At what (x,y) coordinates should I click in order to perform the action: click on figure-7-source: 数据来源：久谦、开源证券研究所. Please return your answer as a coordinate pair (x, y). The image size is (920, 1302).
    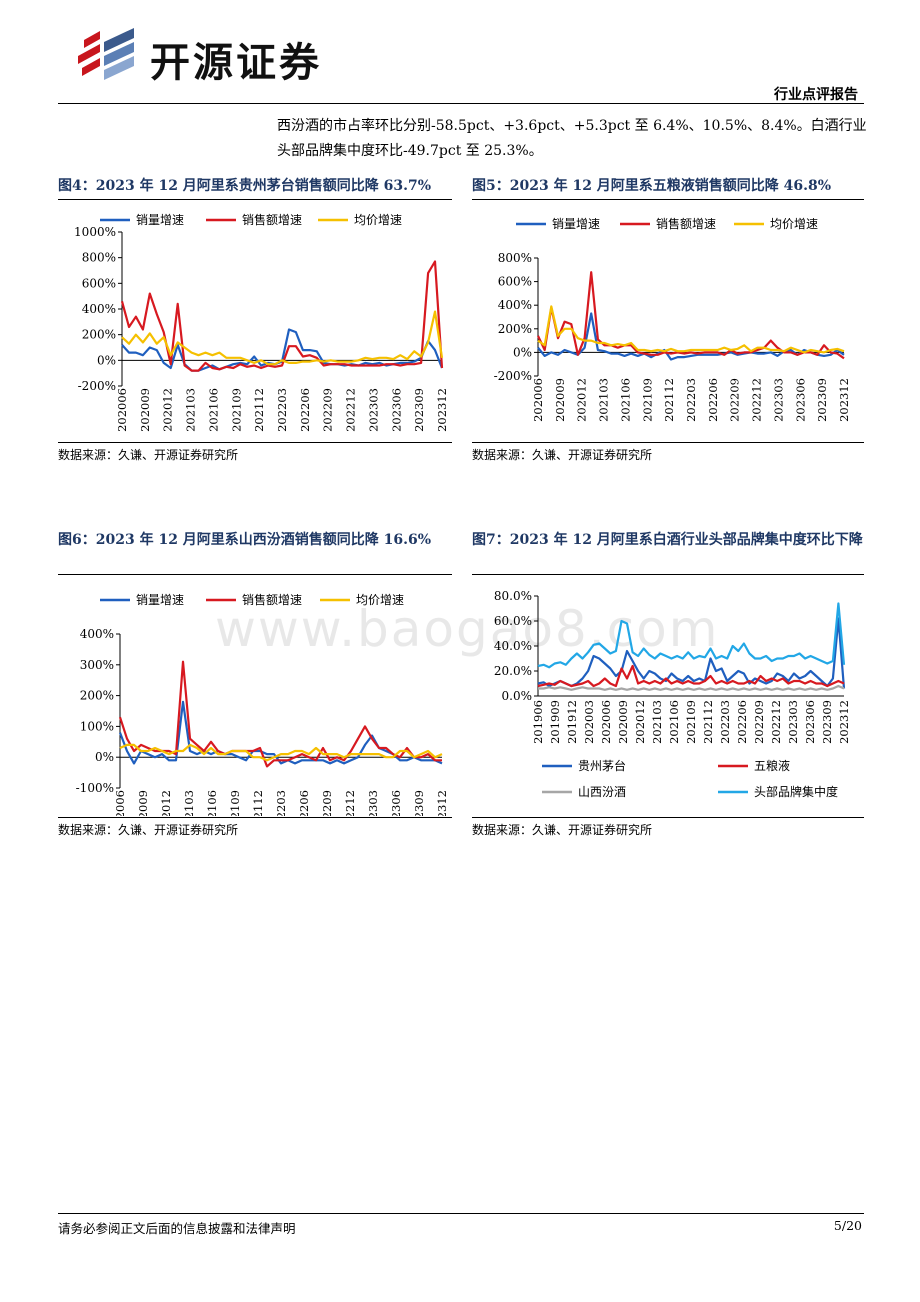
    Looking at the image, I should click on (562, 830).